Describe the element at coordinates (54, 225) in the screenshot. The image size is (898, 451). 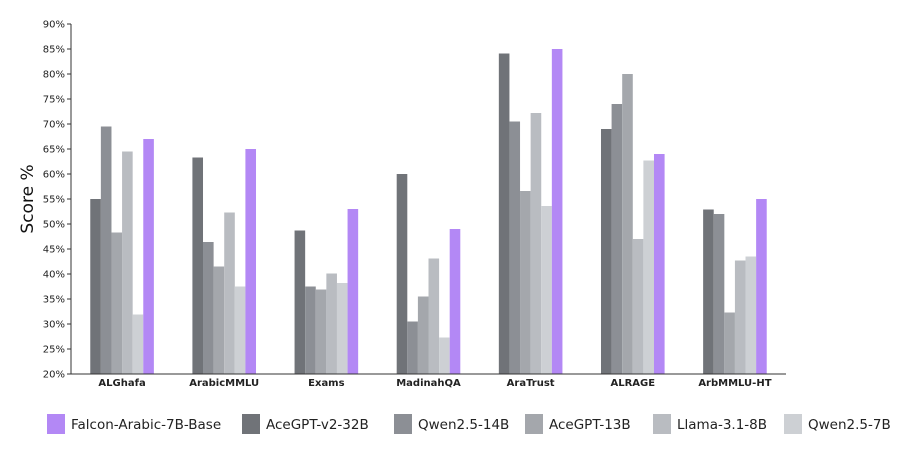
I see `y-tick-label: 50%` at that location.